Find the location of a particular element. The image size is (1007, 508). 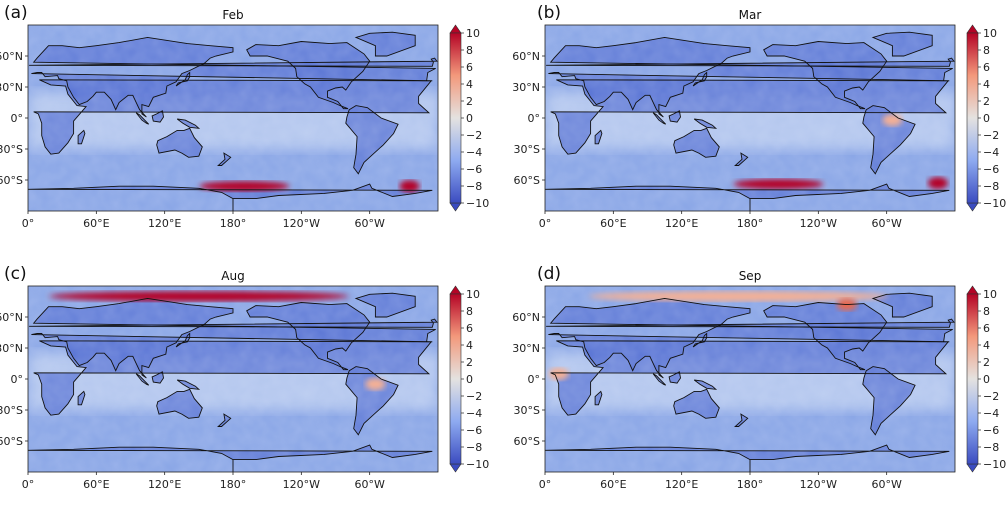

coastline-madagascar is located at coordinates (598, 137).